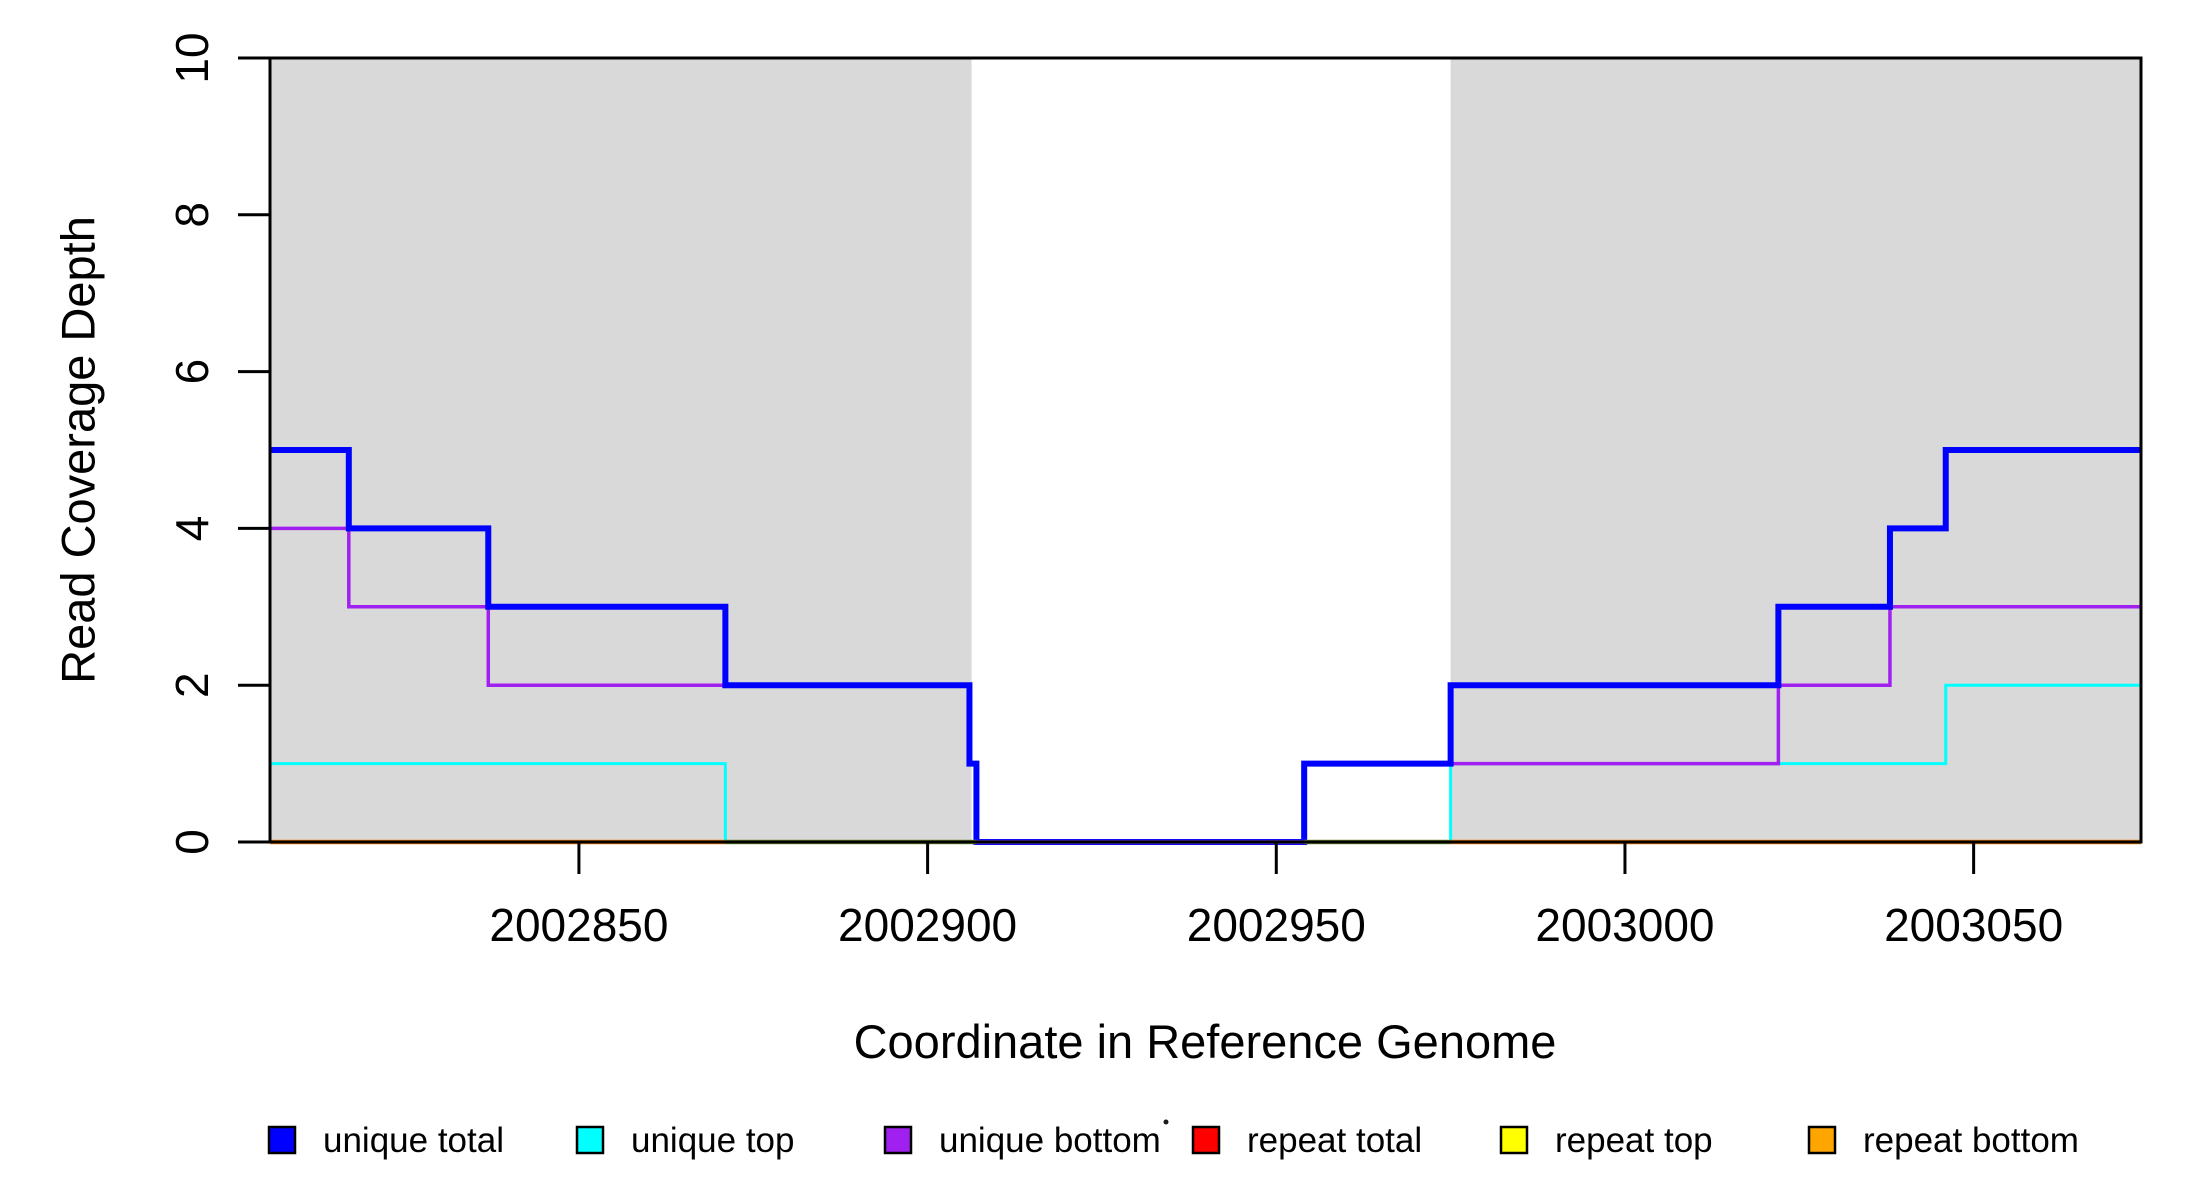 Image resolution: width=2200 pixels, height=1200 pixels. What do you see at coordinates (77, 450) in the screenshot?
I see `y-axis-title: Read Coverage Depth` at bounding box center [77, 450].